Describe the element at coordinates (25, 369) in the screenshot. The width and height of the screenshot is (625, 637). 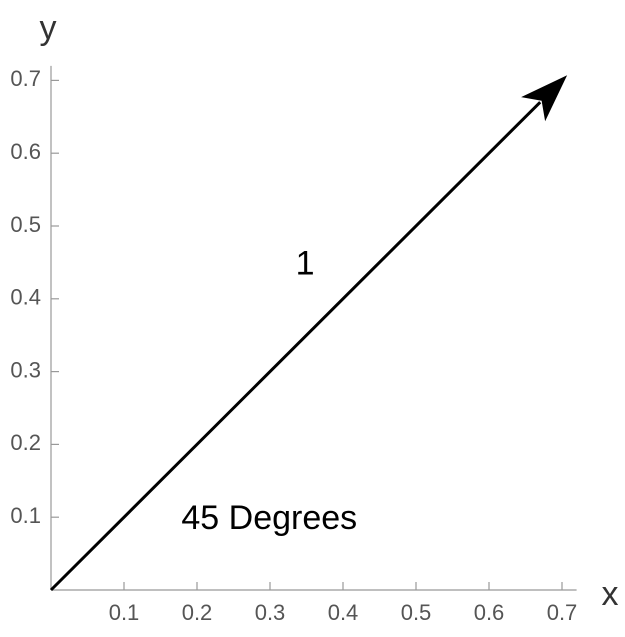
I see `y-tick-label: 0.3` at that location.